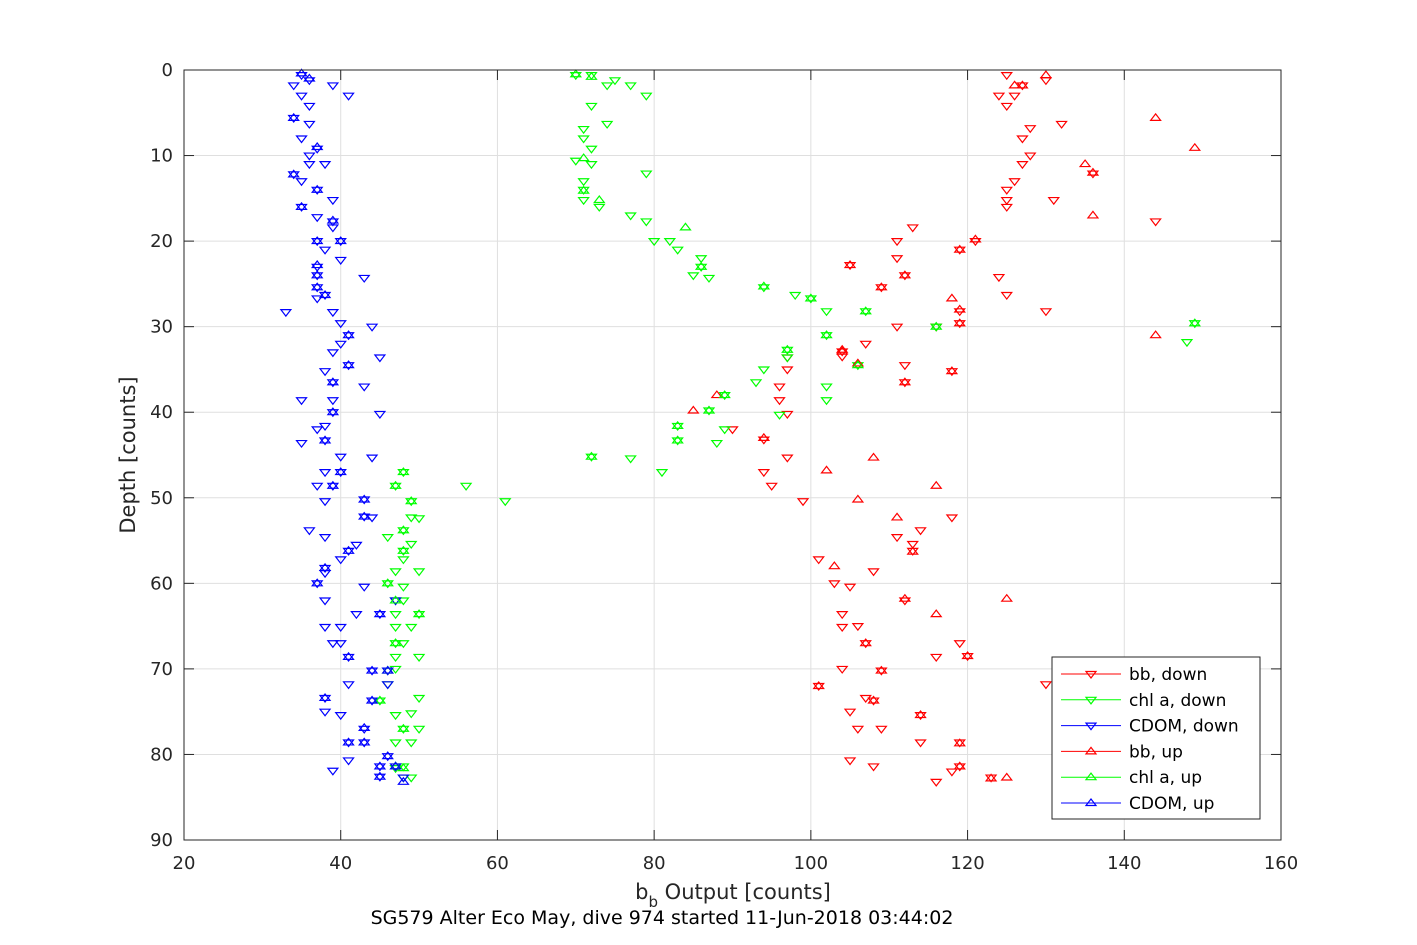  What do you see at coordinates (967, 863) in the screenshot?
I see `x-tick-label: 120` at bounding box center [967, 863].